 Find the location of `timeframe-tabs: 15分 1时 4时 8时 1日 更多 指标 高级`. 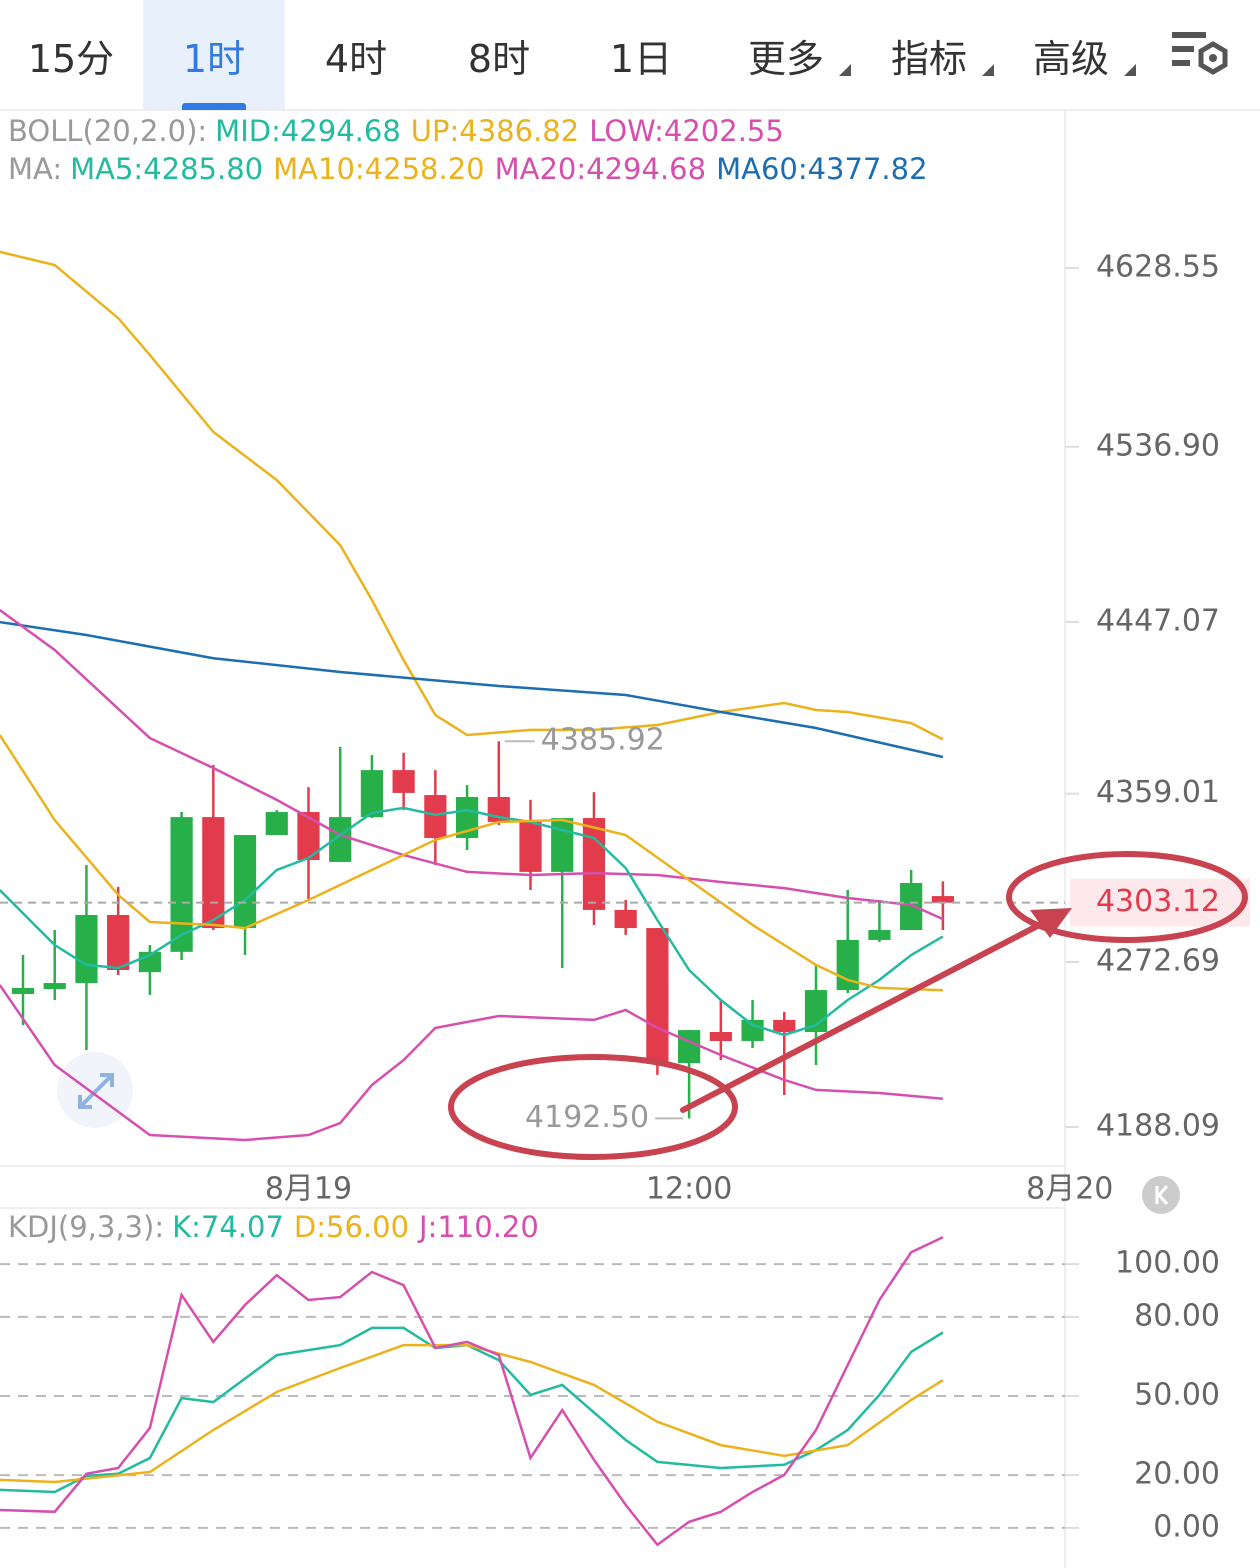

timeframe-tabs: 15分 1时 4时 8时 1日 更多 指标 高级 is located at coordinates (575, 55).